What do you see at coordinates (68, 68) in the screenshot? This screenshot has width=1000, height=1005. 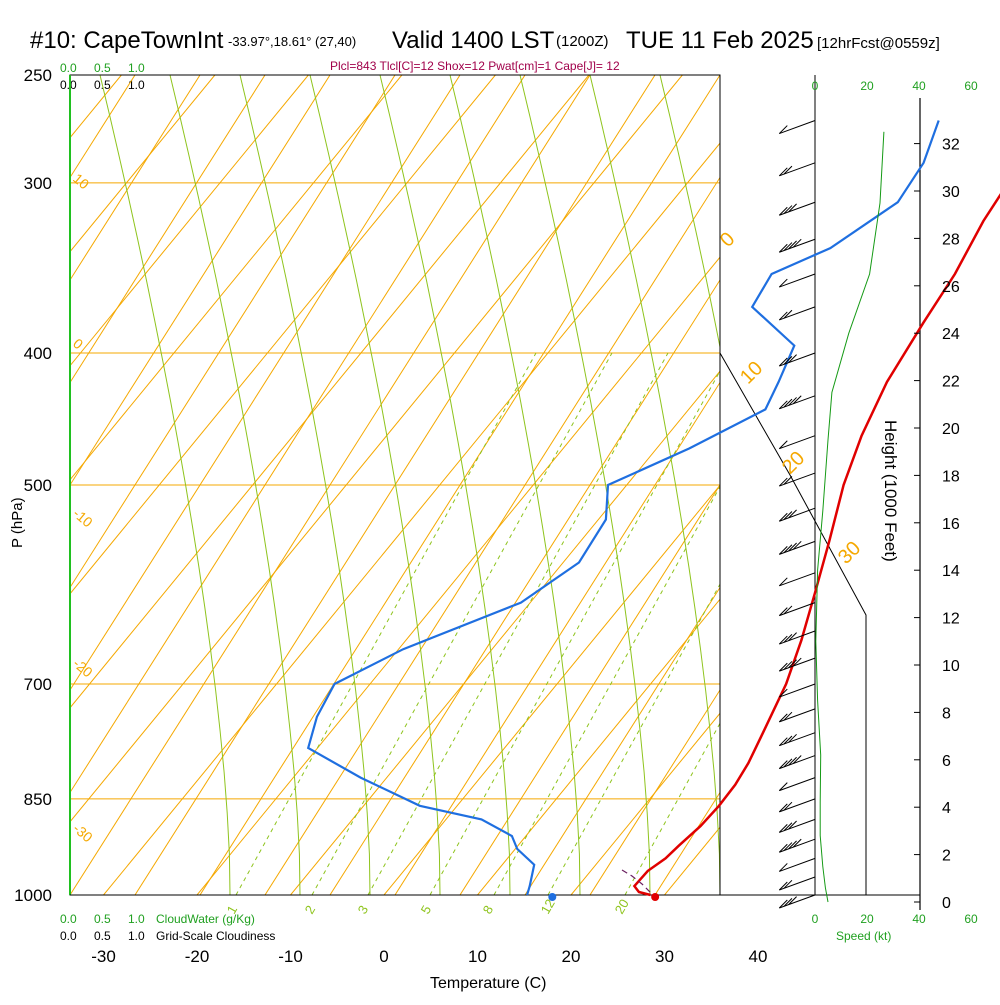 I see `cloud-tick-green-0: 0.0` at bounding box center [68, 68].